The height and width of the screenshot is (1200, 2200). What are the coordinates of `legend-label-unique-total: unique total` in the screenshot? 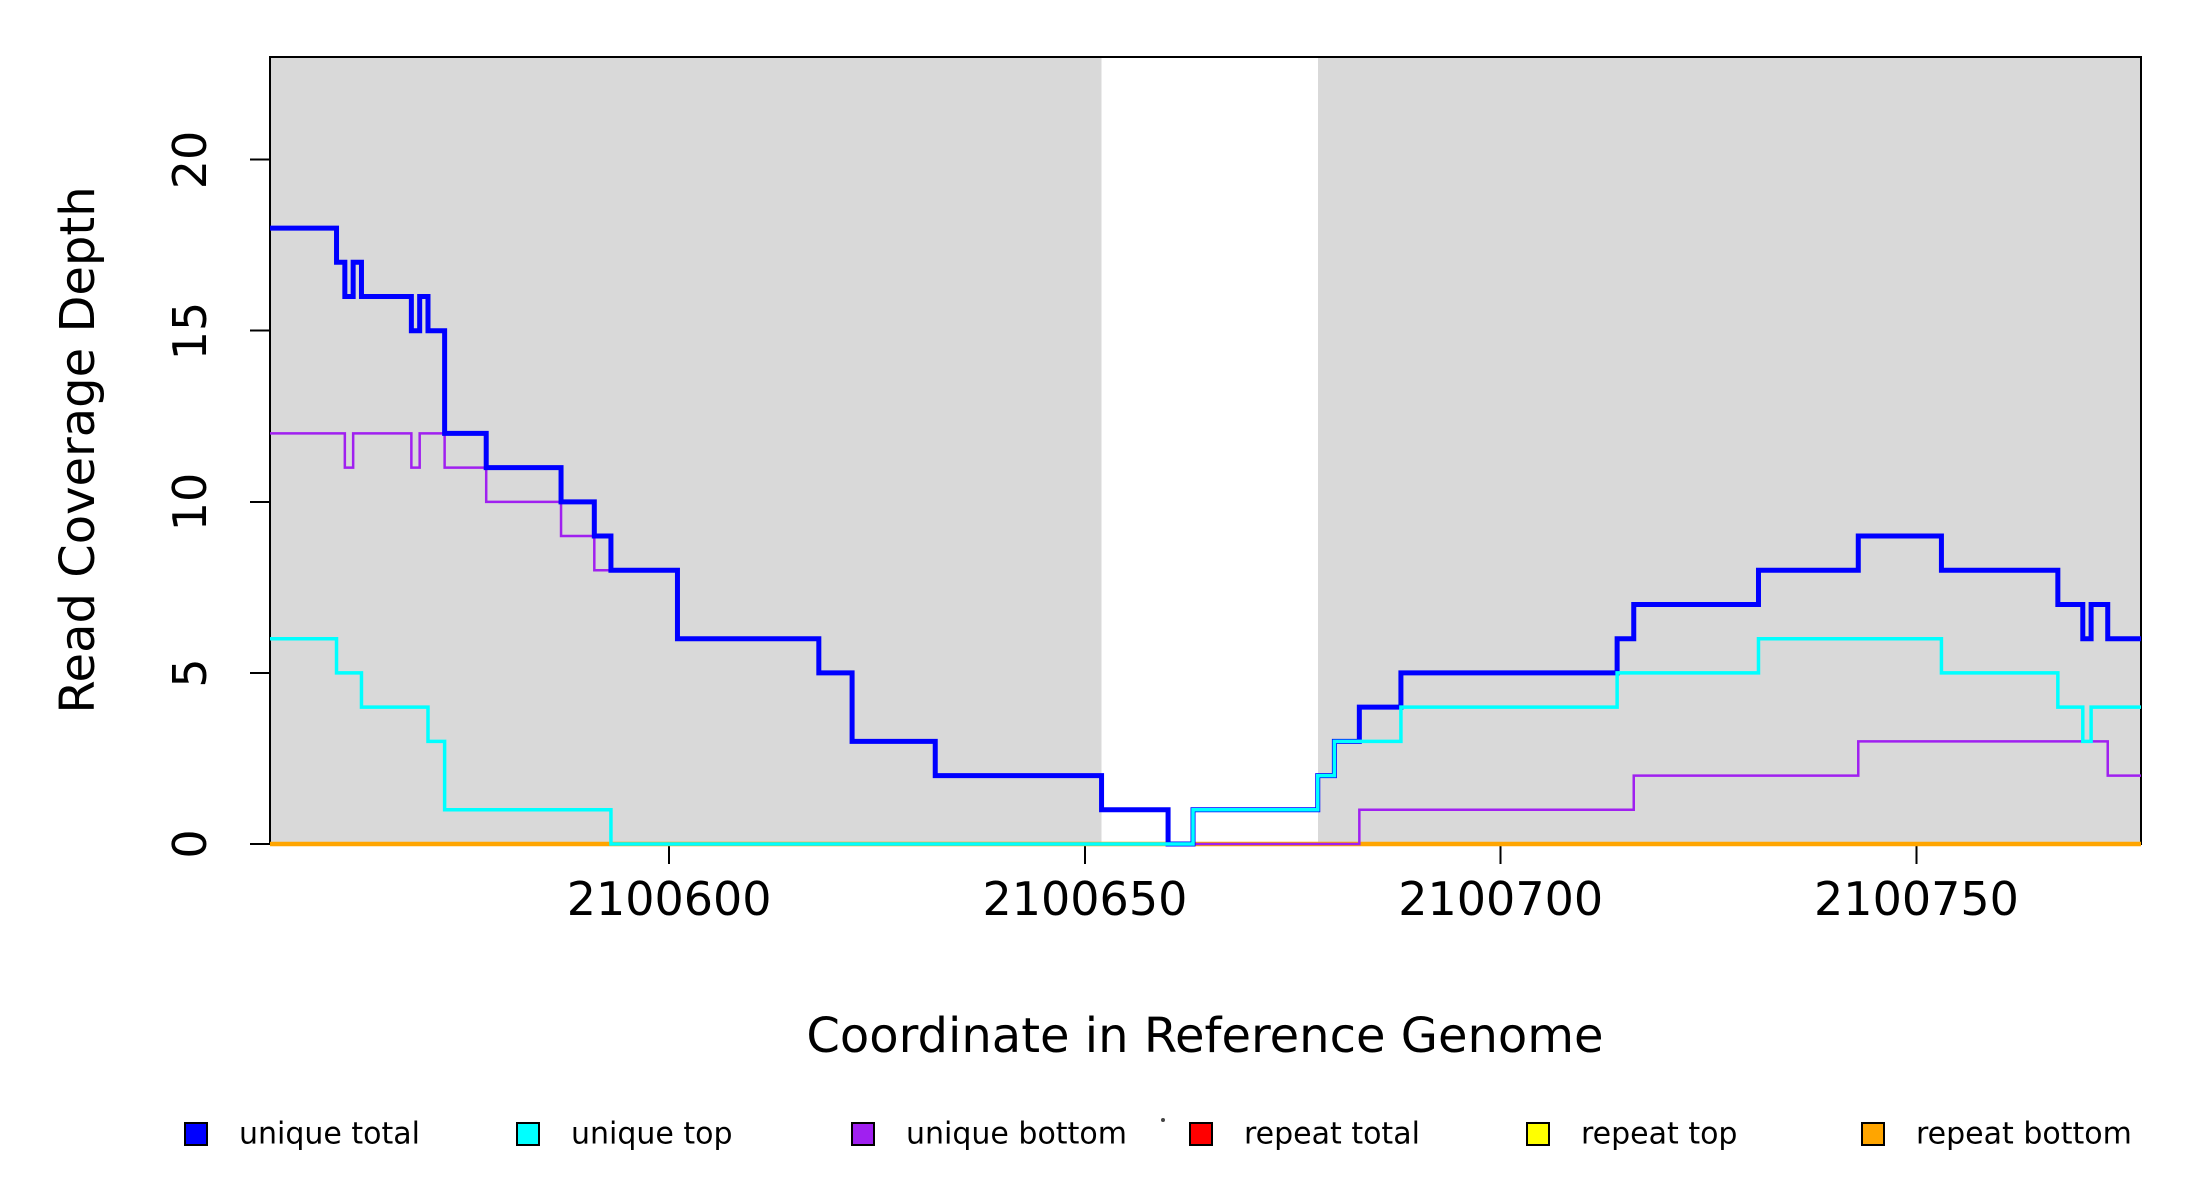 It's located at (330, 1134).